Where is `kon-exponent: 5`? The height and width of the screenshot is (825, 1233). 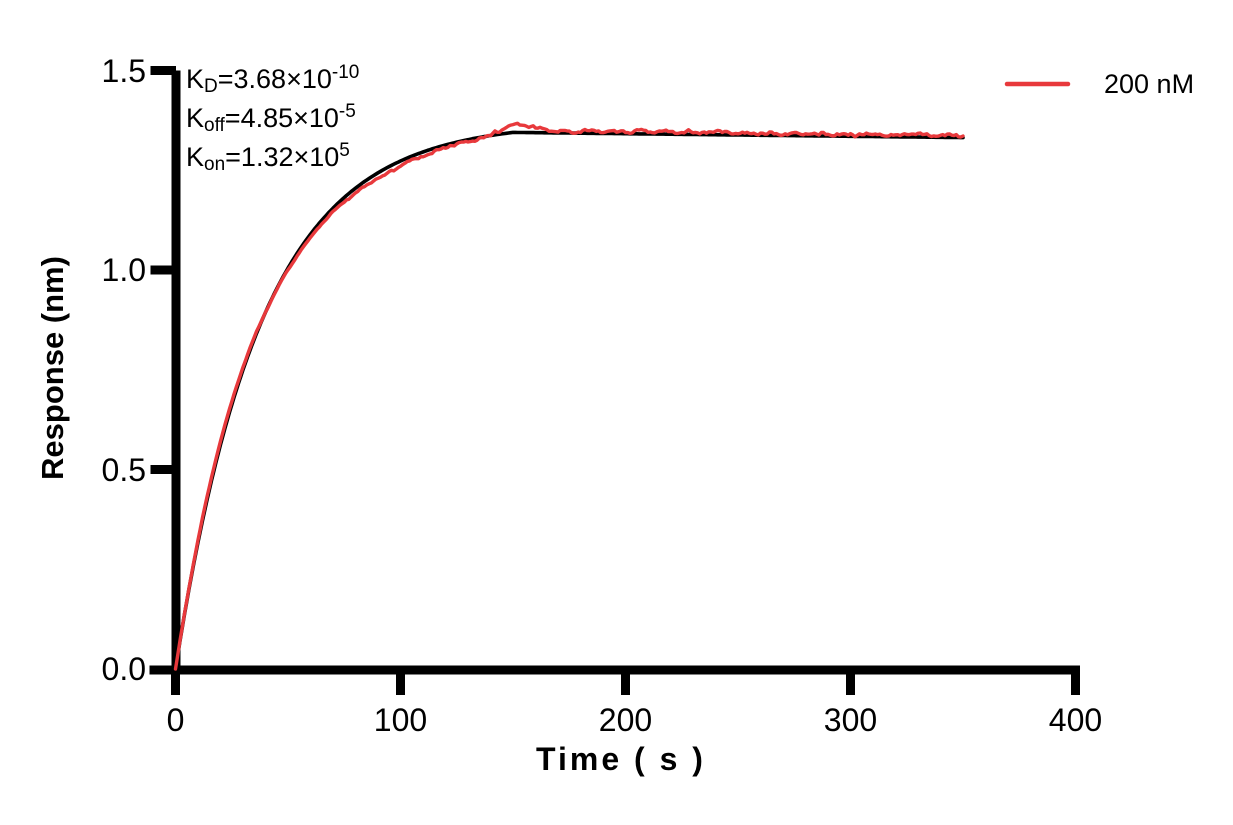 kon-exponent: 5 is located at coordinates (344, 150).